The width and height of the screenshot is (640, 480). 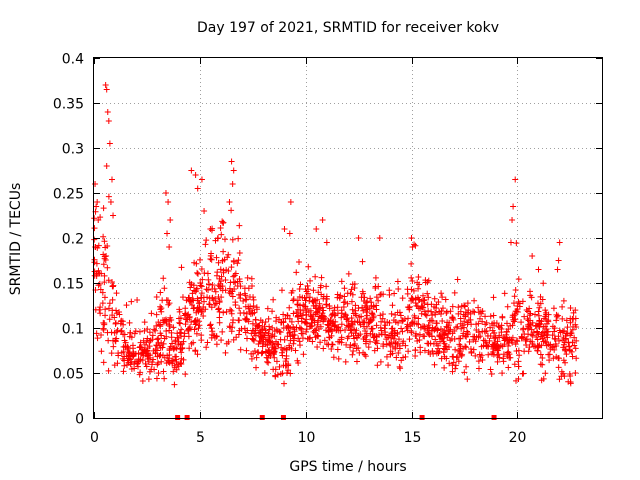 I want to click on y-tick-label: 0.35, so click(x=68, y=105).